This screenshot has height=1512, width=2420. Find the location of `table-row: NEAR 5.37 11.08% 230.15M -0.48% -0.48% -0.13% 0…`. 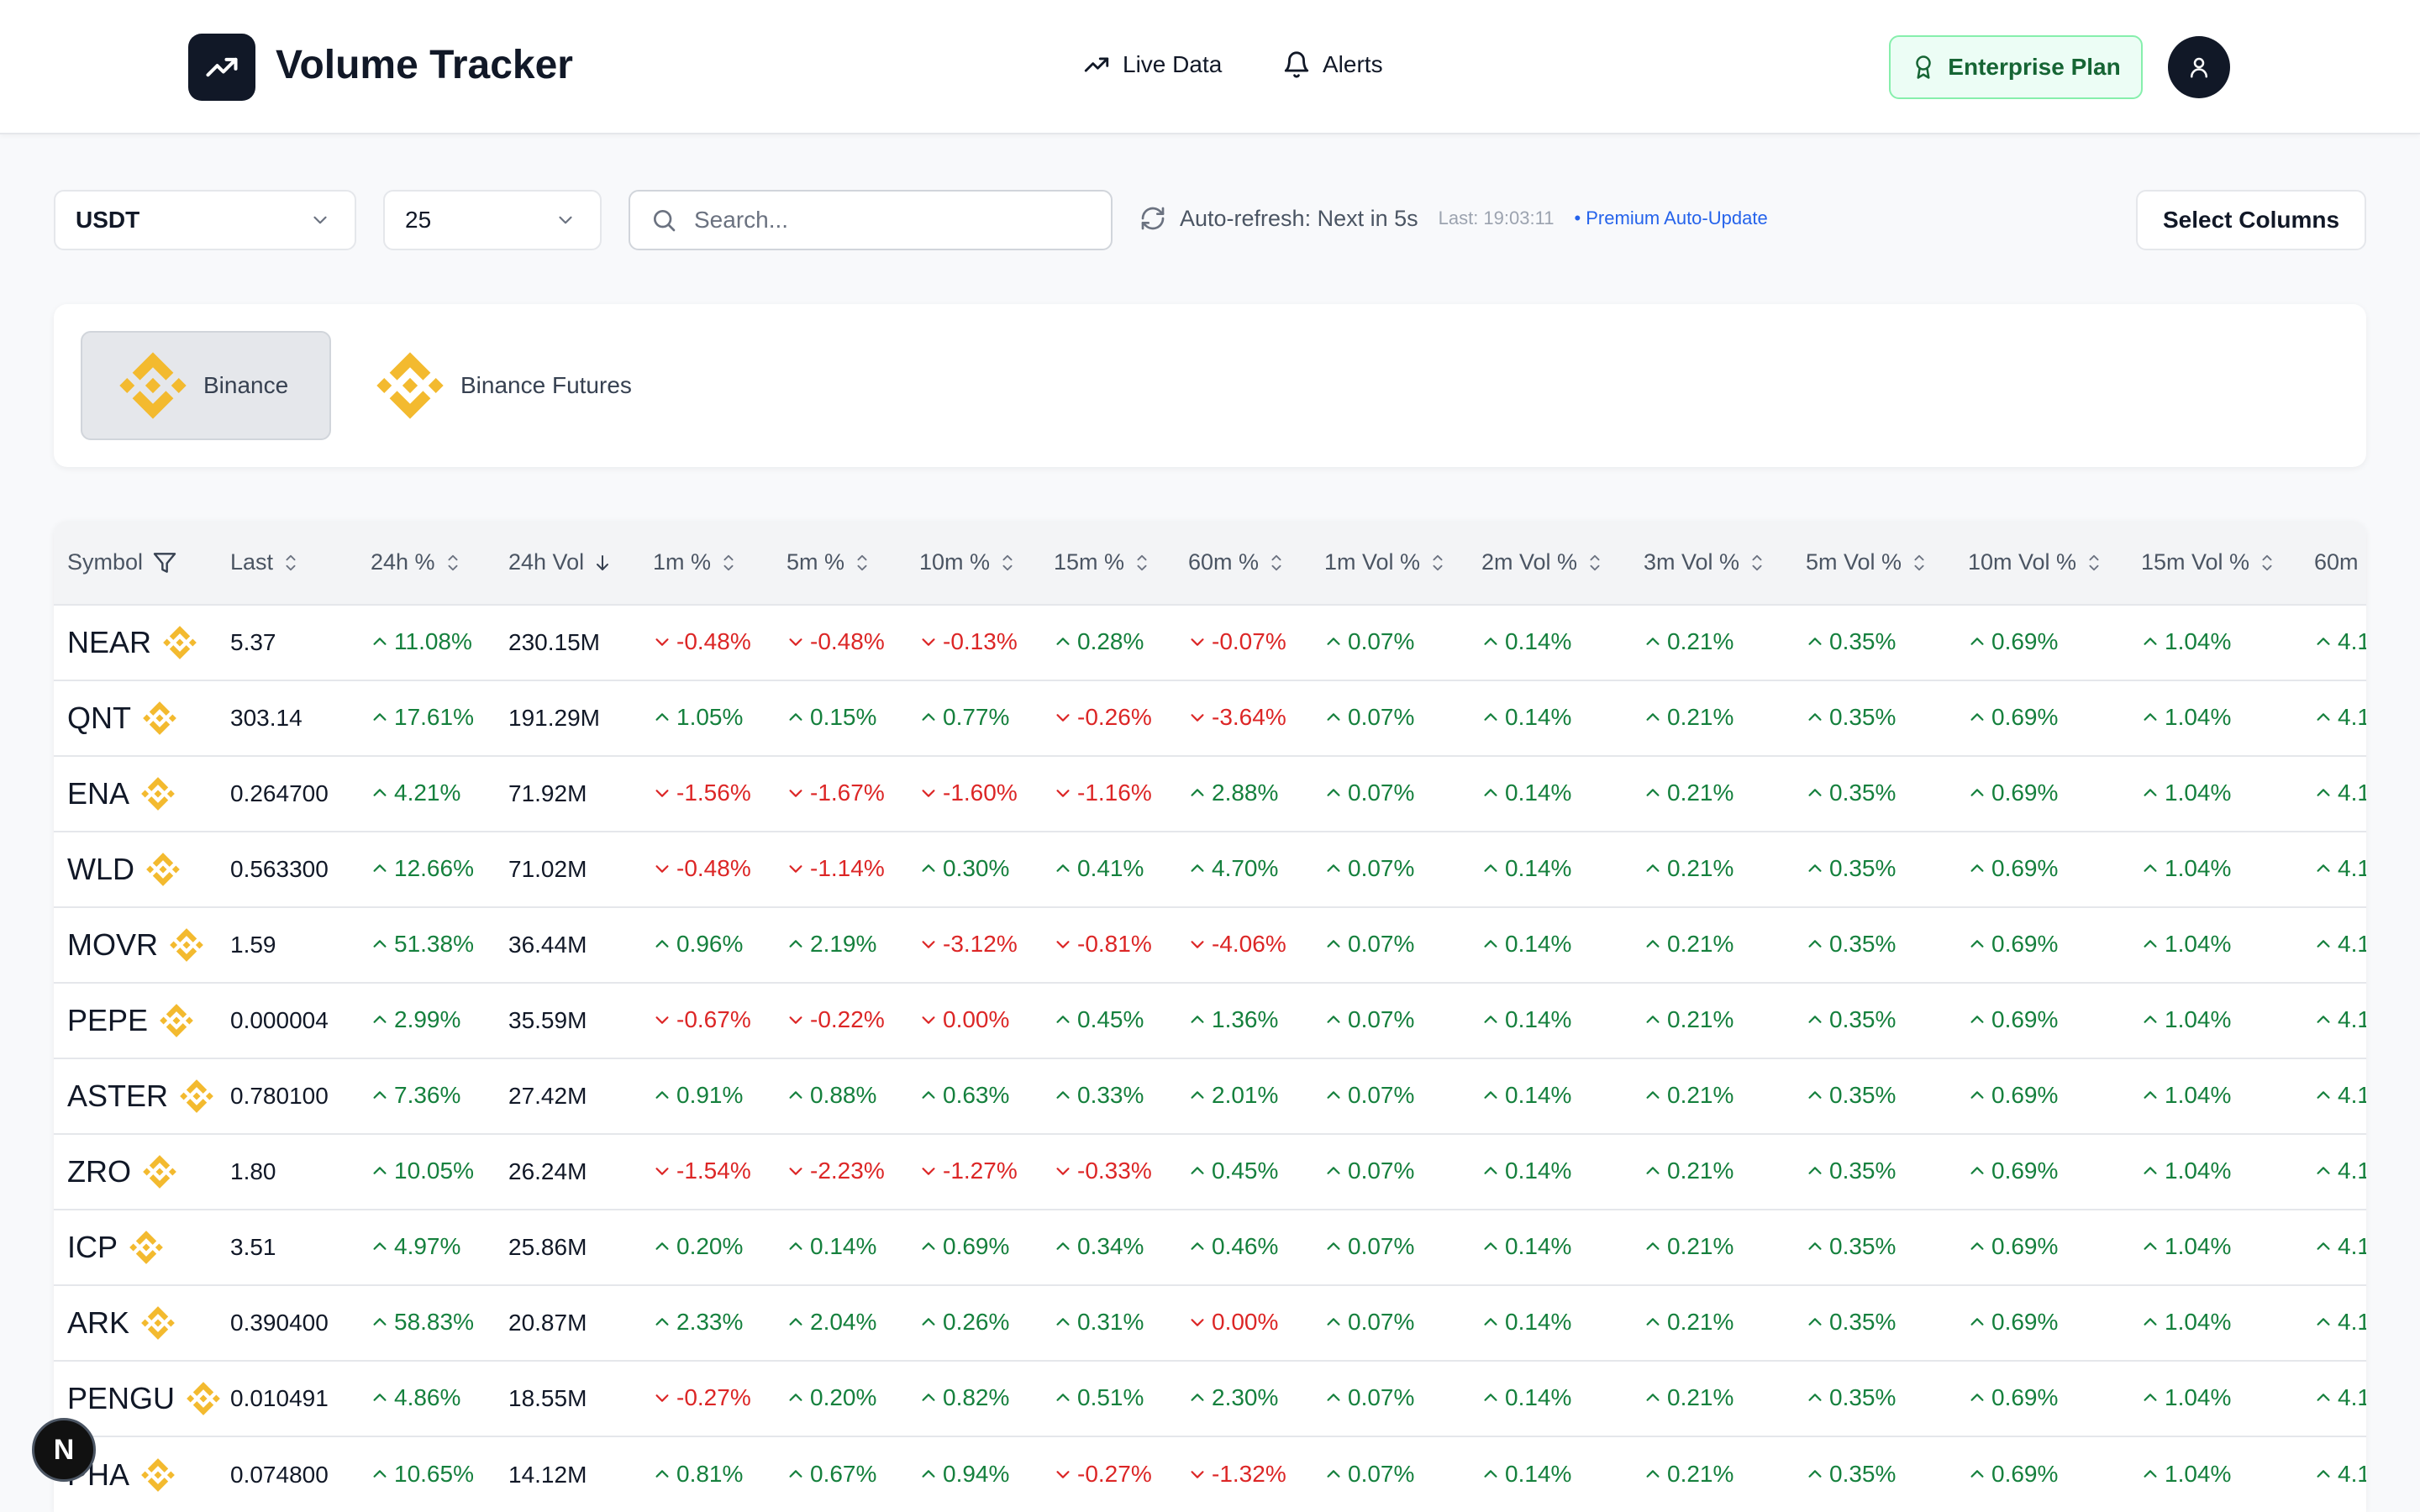

table-row: NEAR 5.37 11.08% 230.15M -0.48% -0.48% -0.13% 0… is located at coordinates (1210, 642).